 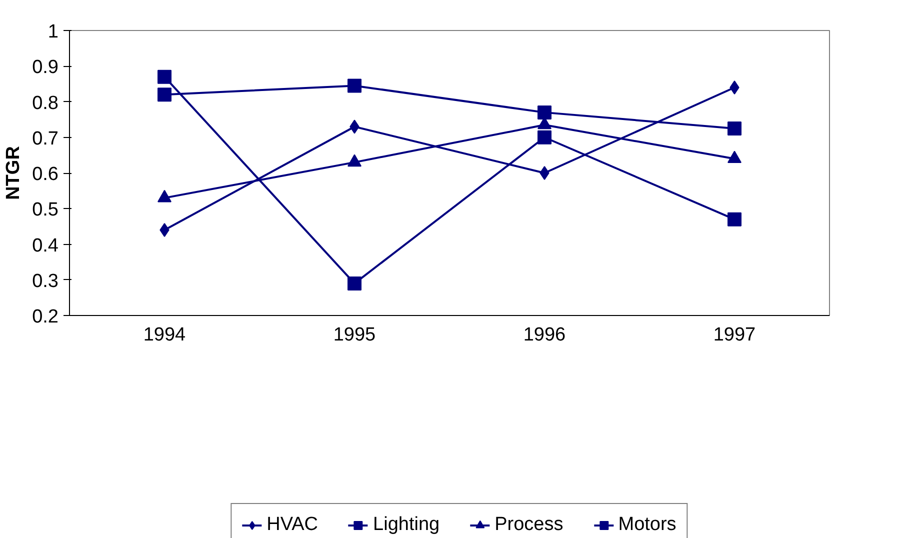 I want to click on y-tick-label: 0.7, so click(x=45, y=139).